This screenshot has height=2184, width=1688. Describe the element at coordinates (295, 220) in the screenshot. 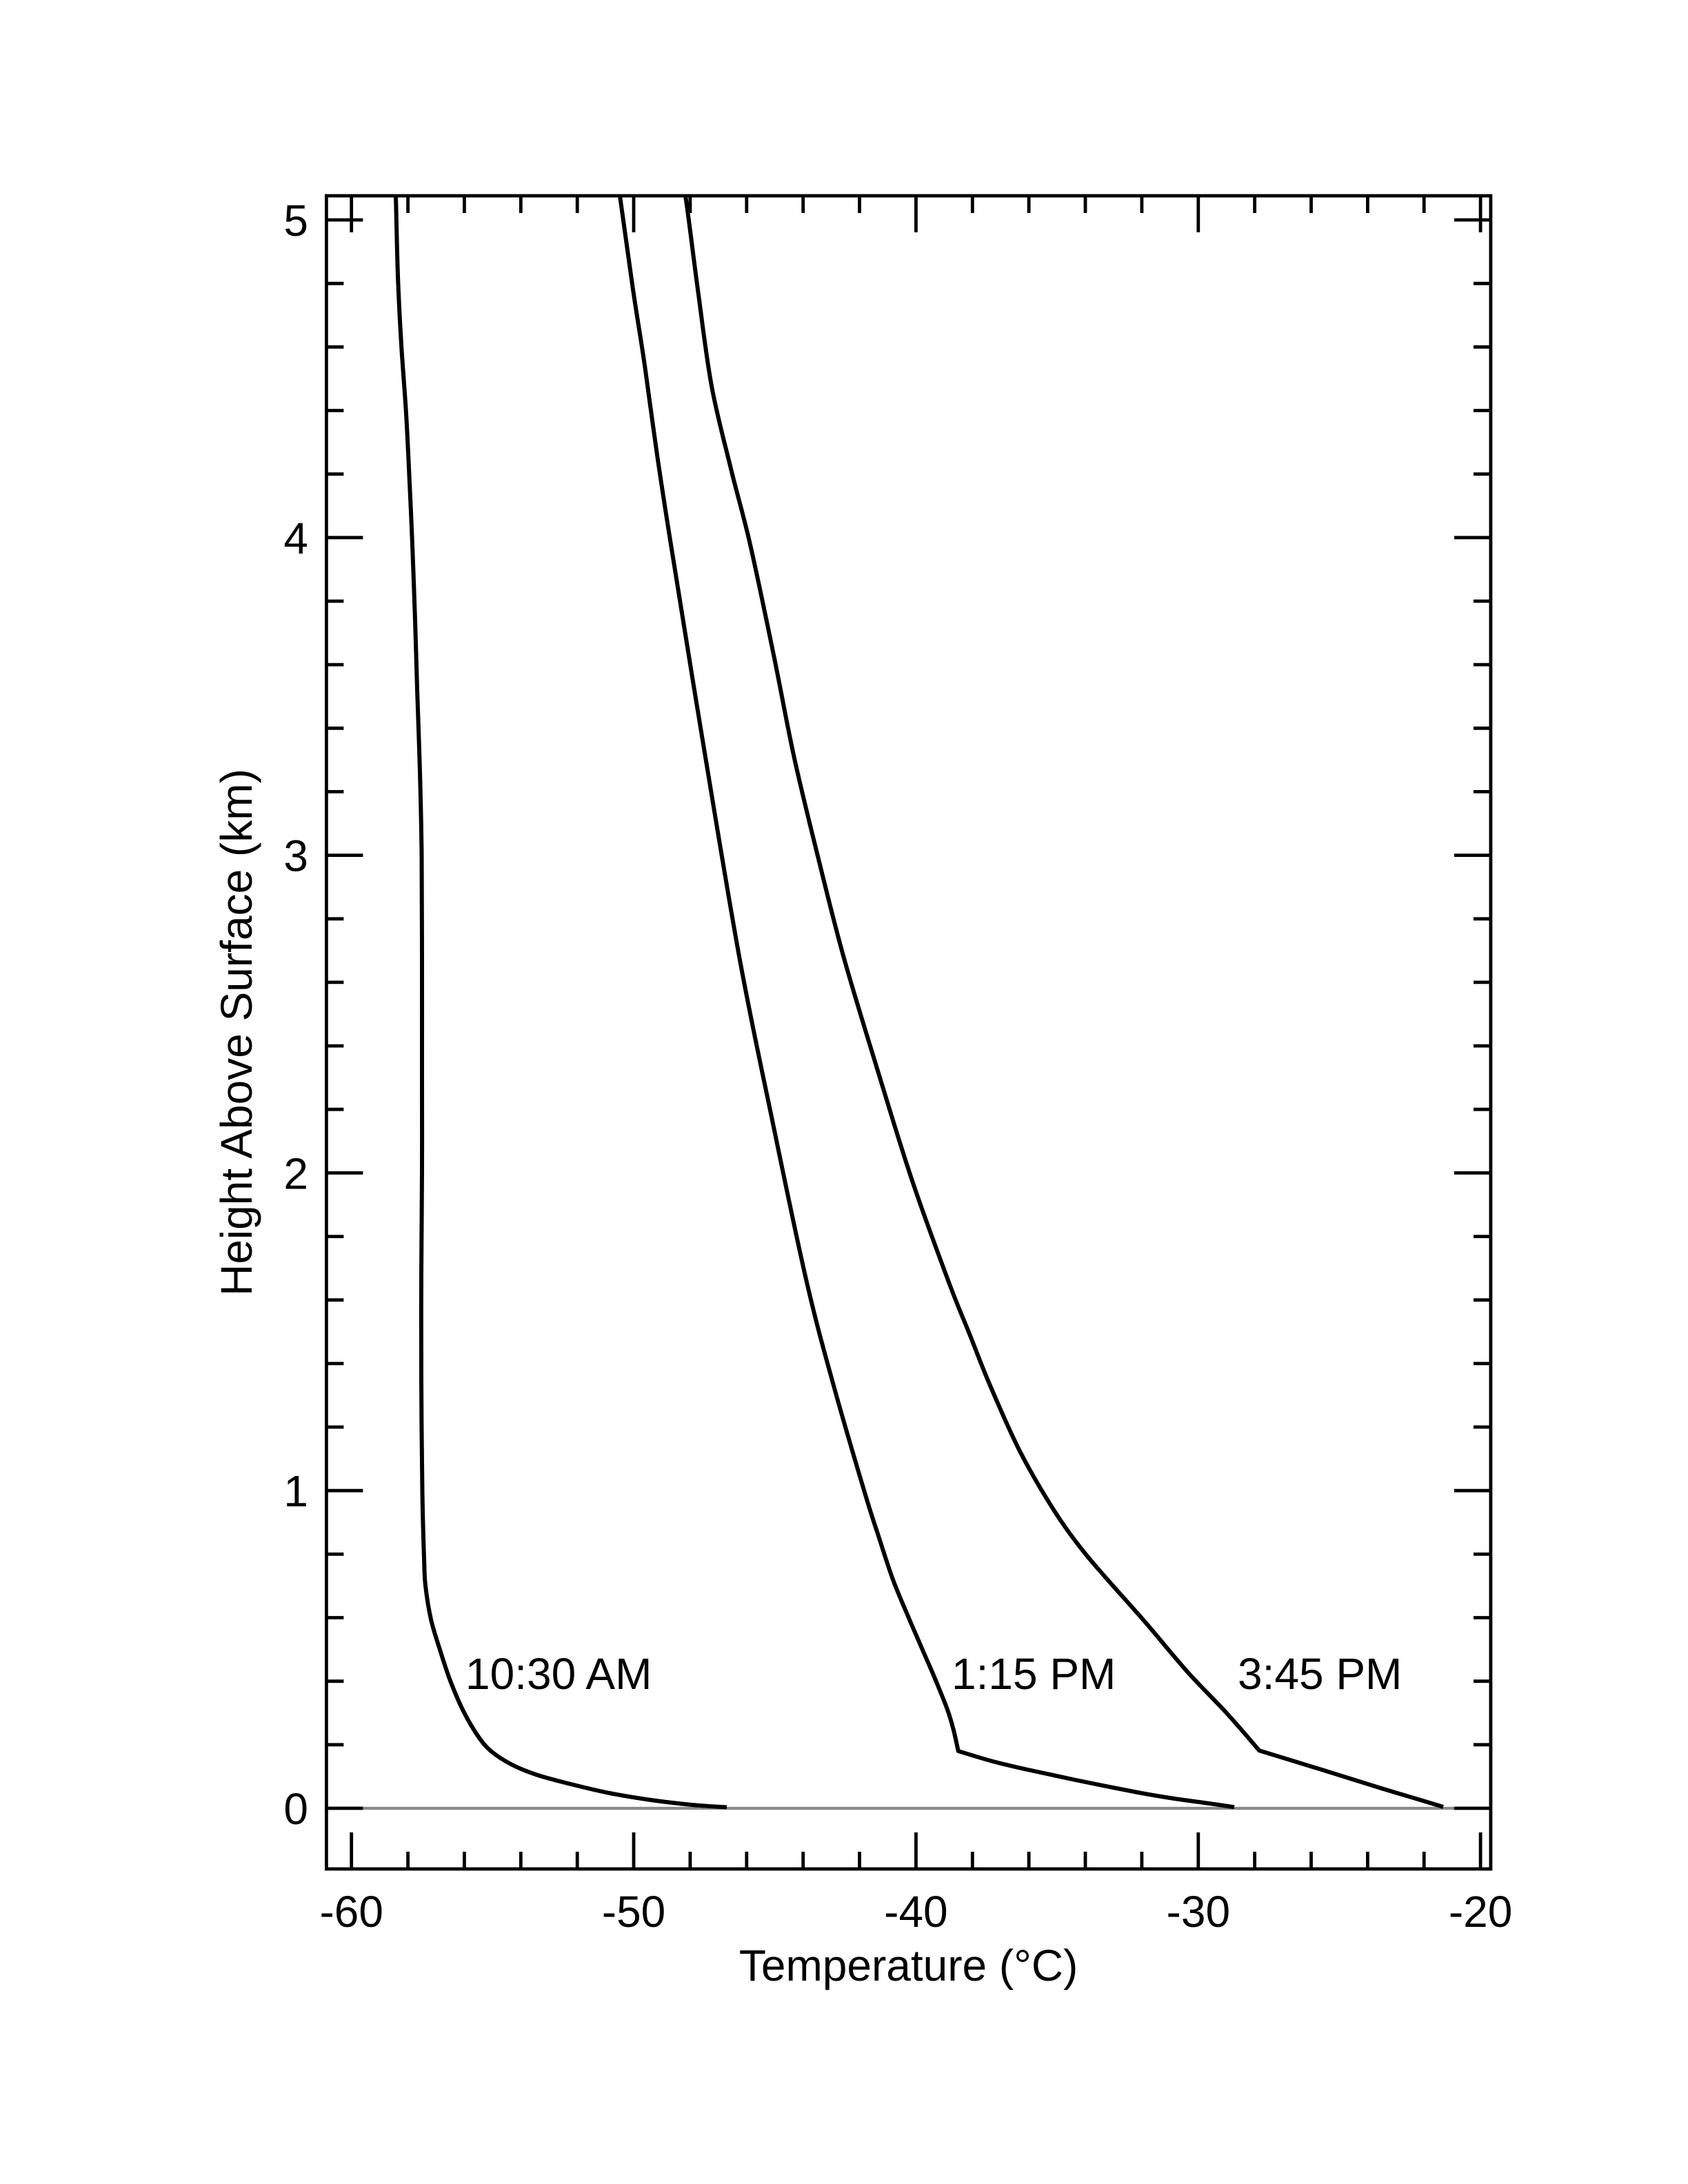

I see `svg-text: 5` at that location.